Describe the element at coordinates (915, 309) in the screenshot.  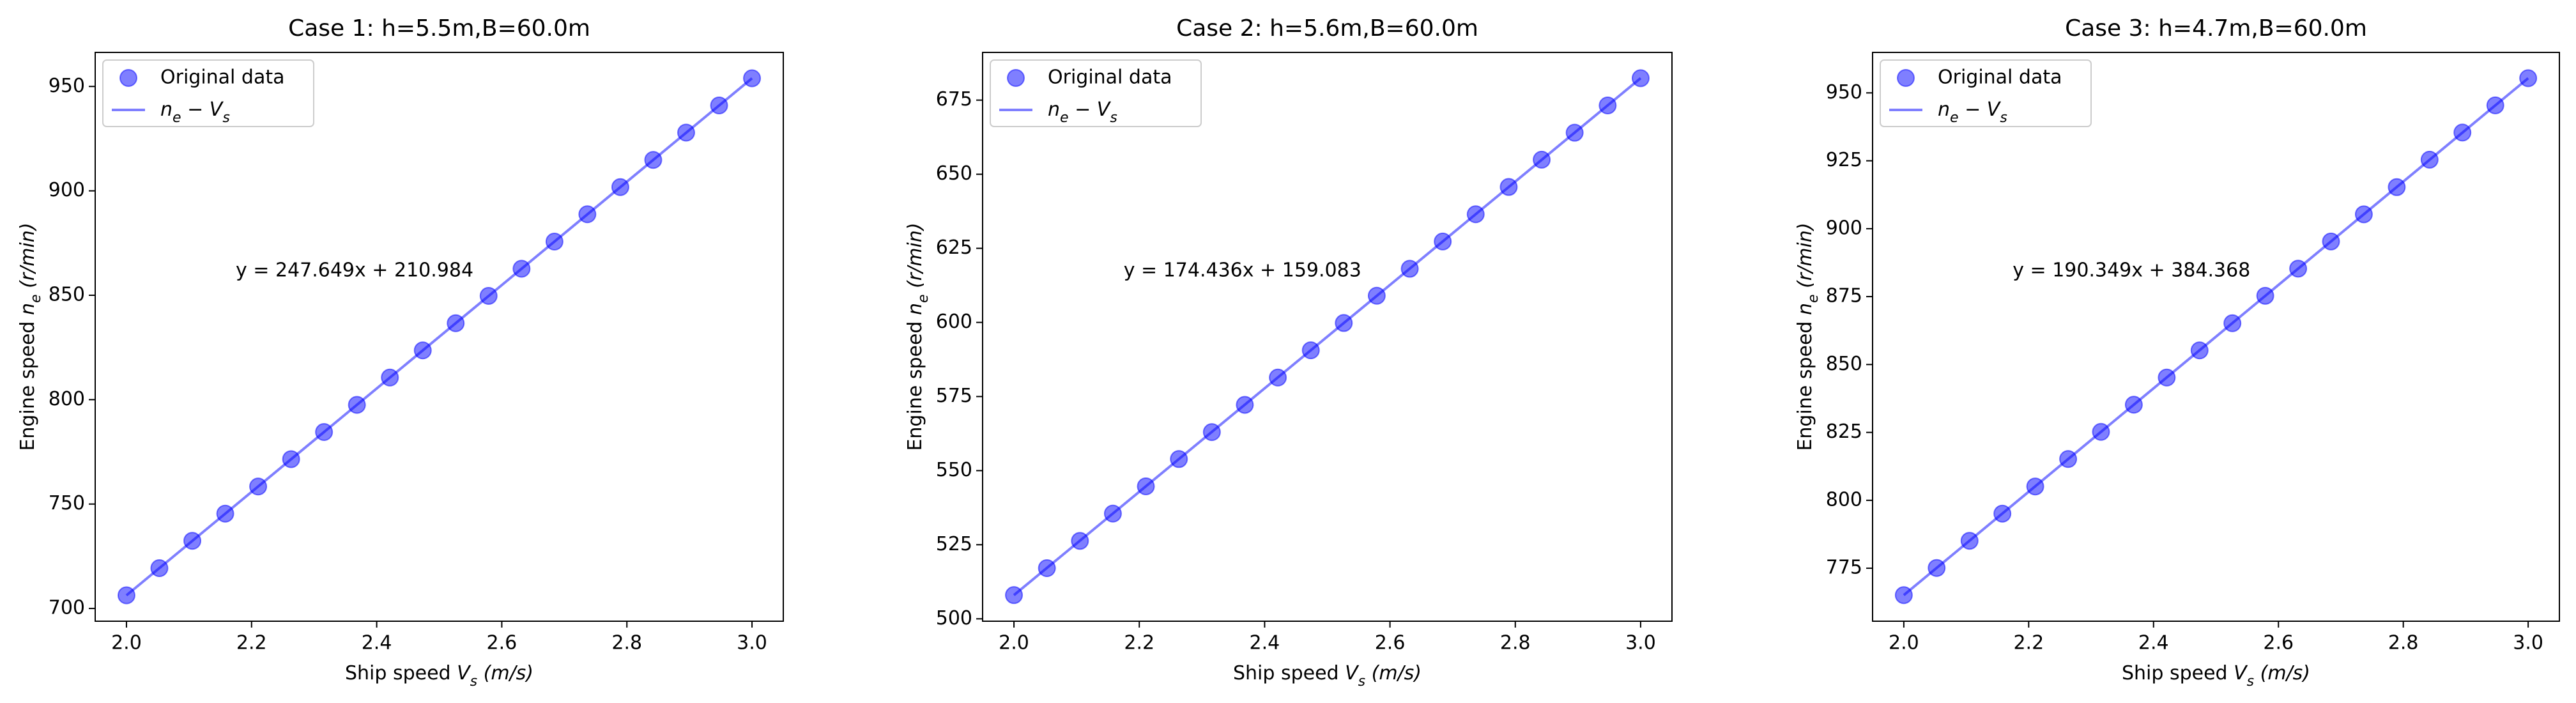
I see `y-axis-label-part: n` at that location.